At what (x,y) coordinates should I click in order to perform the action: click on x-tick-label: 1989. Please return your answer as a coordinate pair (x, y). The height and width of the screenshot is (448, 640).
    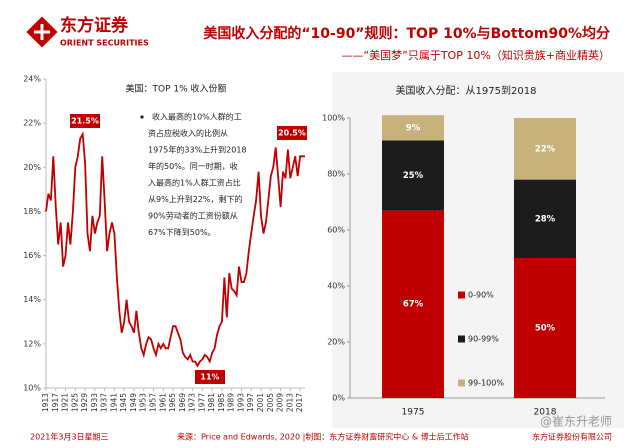
    Looking at the image, I should click on (231, 402).